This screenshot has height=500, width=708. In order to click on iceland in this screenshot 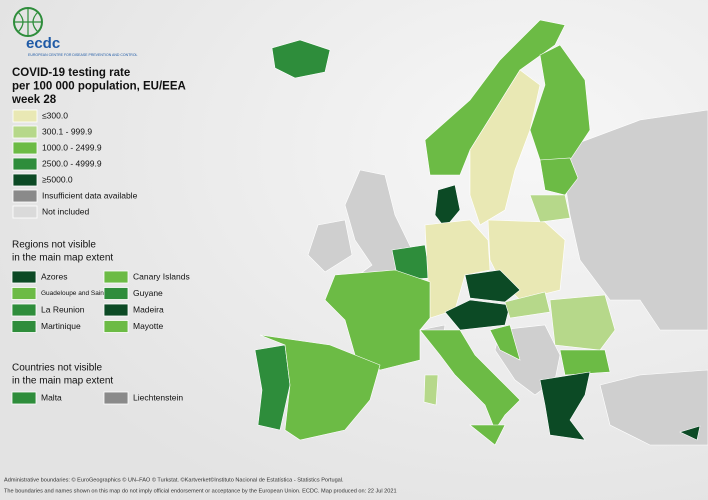, I will do `click(301, 59)`.